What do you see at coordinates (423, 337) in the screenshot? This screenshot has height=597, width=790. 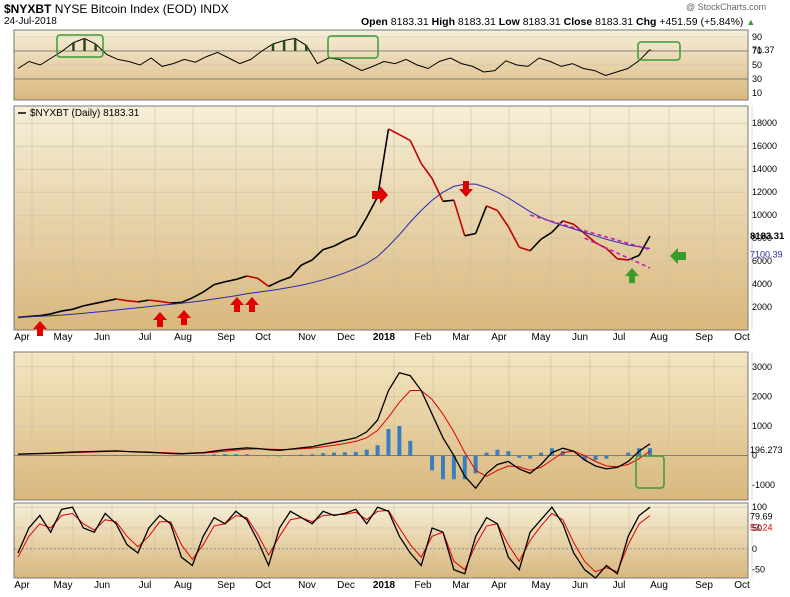 I see `x-tick-label: Feb` at bounding box center [423, 337].